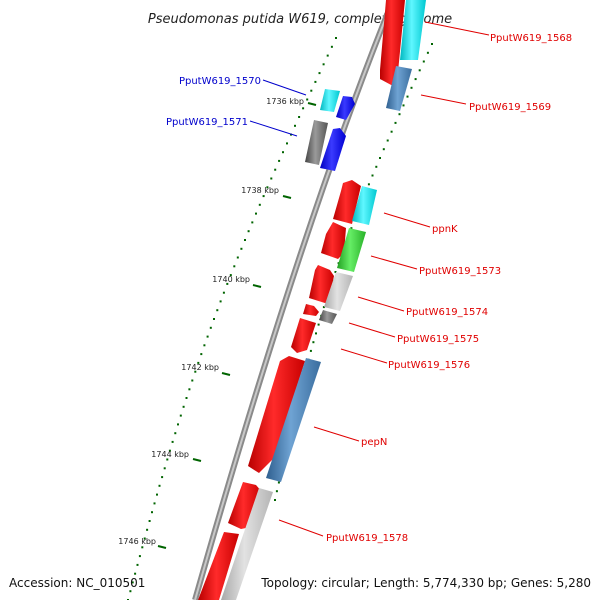 The width and height of the screenshot is (600, 600). What do you see at coordinates (276, 414) in the screenshot?
I see `gene-pepn-forward-arrow` at bounding box center [276, 414].